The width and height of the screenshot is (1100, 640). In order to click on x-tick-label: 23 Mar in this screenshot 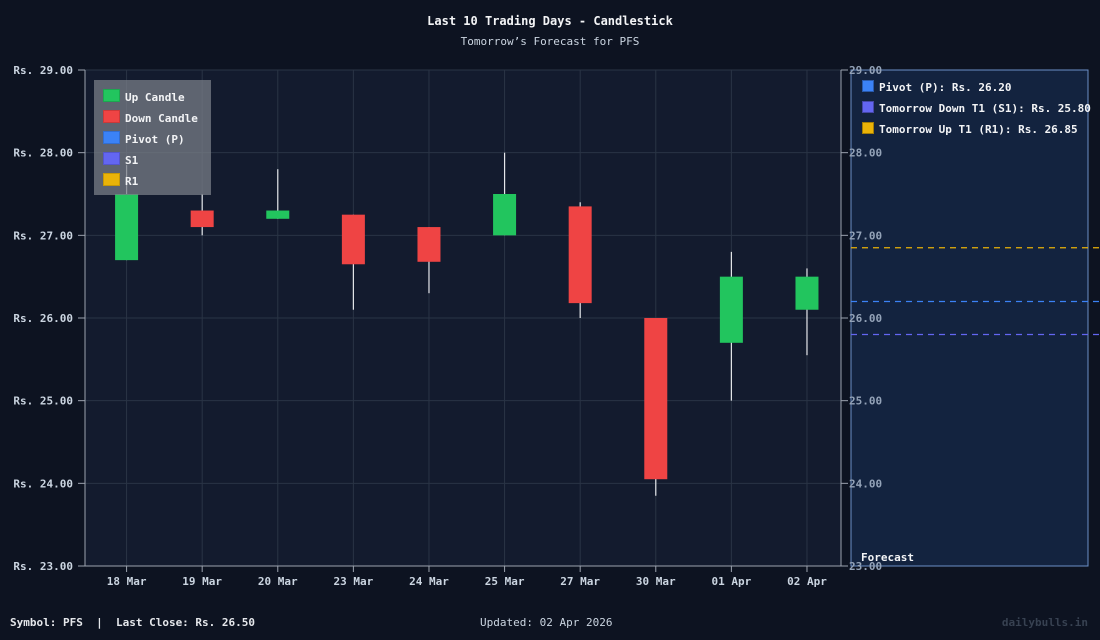, I will do `click(354, 581)`.